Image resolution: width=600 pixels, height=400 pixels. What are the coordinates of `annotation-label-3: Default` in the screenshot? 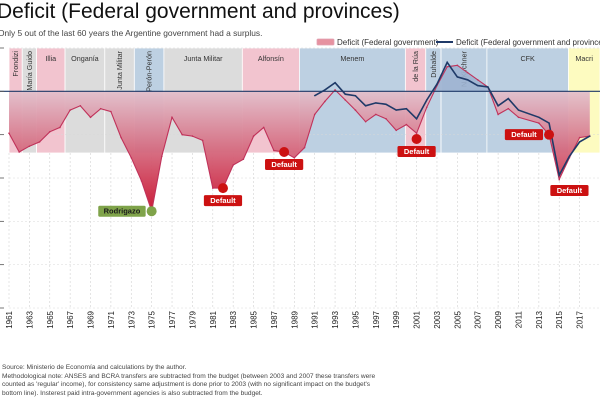 It's located at (417, 151).